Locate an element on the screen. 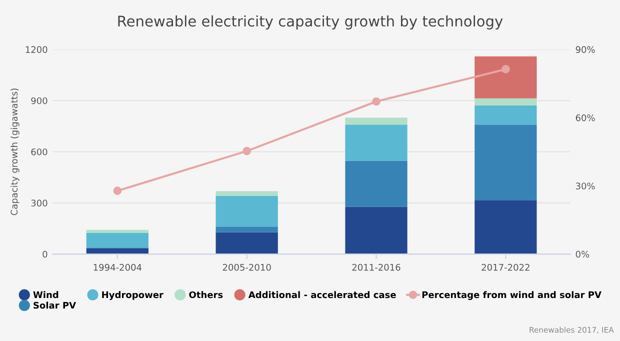 Image resolution: width=620 pixels, height=341 pixels. legend-label: Others is located at coordinates (206, 294).